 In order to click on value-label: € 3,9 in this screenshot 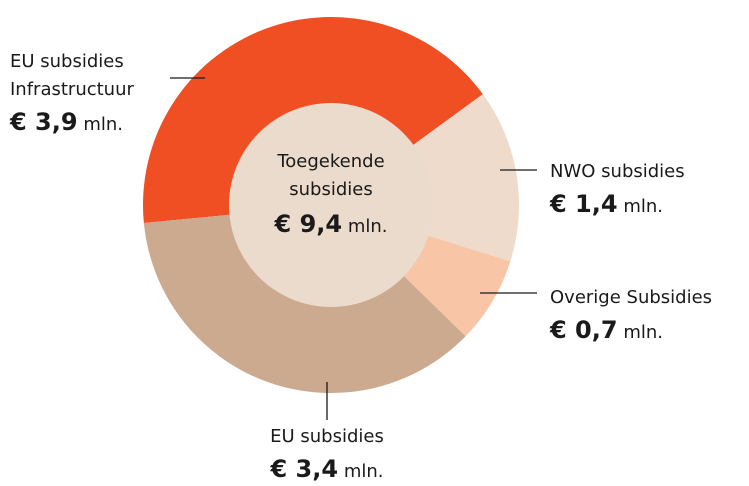, I will do `click(44, 122)`.